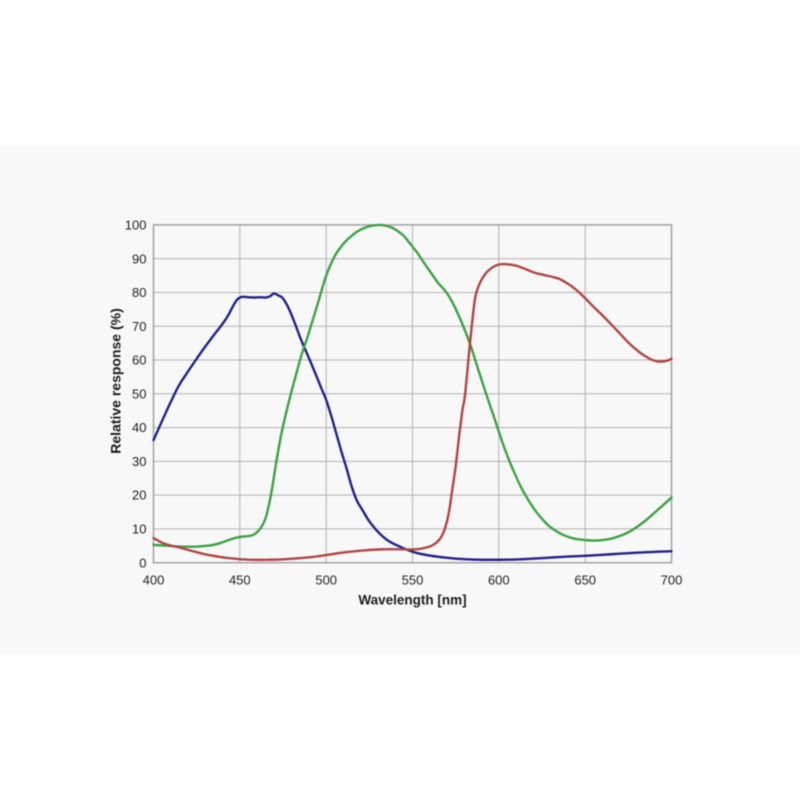 The width and height of the screenshot is (800, 800). I want to click on svg-text: 650, so click(585, 580).